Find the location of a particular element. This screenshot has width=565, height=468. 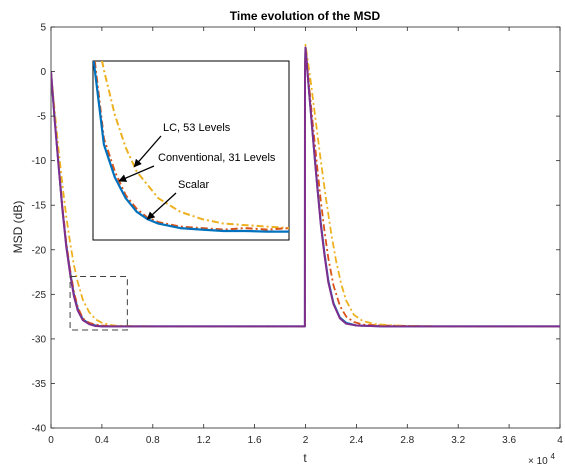

annotation-lc-text: LC, 53 Levels is located at coordinates (197, 128).